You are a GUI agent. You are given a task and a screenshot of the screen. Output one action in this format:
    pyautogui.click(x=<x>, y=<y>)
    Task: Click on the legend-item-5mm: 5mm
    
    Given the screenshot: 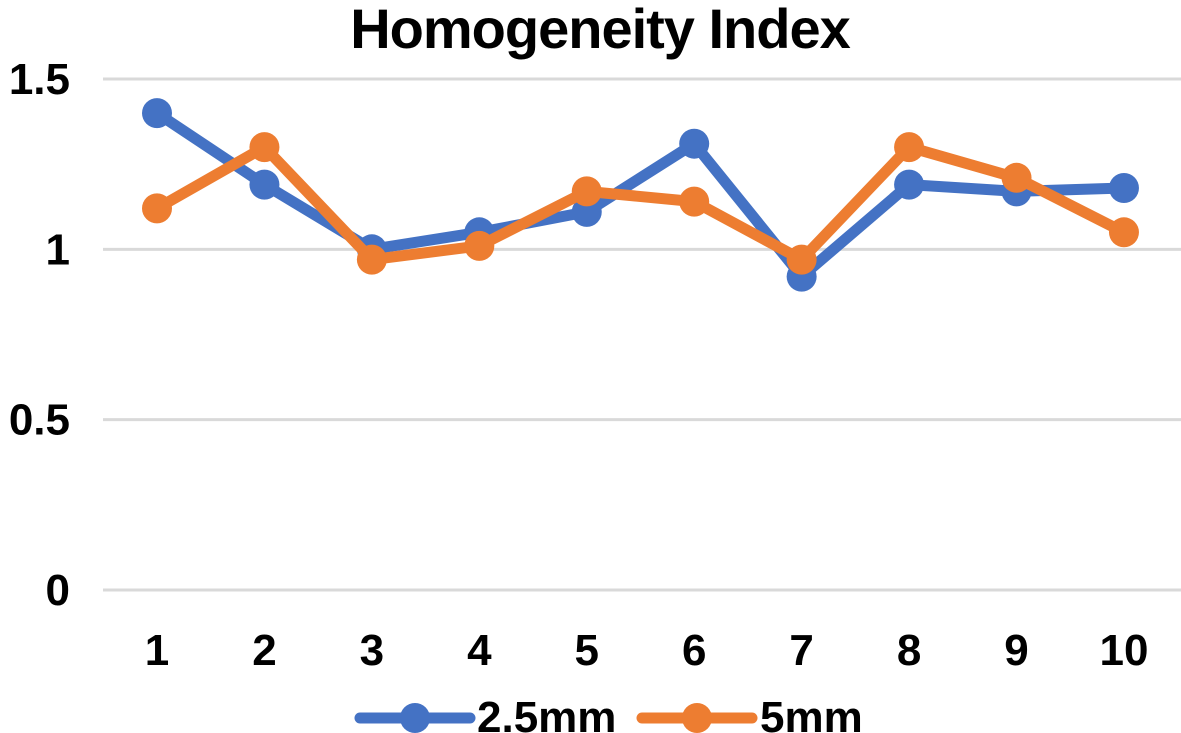 What is the action you would take?
    pyautogui.click(x=749, y=713)
    